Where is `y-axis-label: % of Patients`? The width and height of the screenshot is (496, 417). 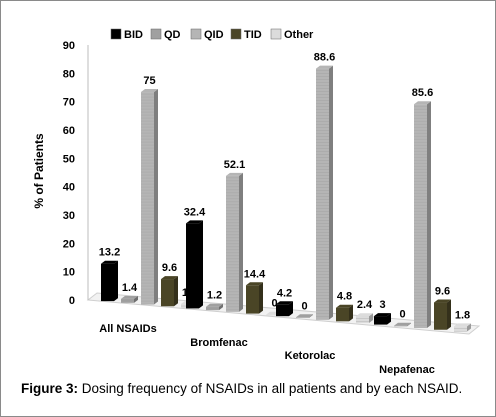 y-axis-label: % of Patients is located at coordinates (39, 171).